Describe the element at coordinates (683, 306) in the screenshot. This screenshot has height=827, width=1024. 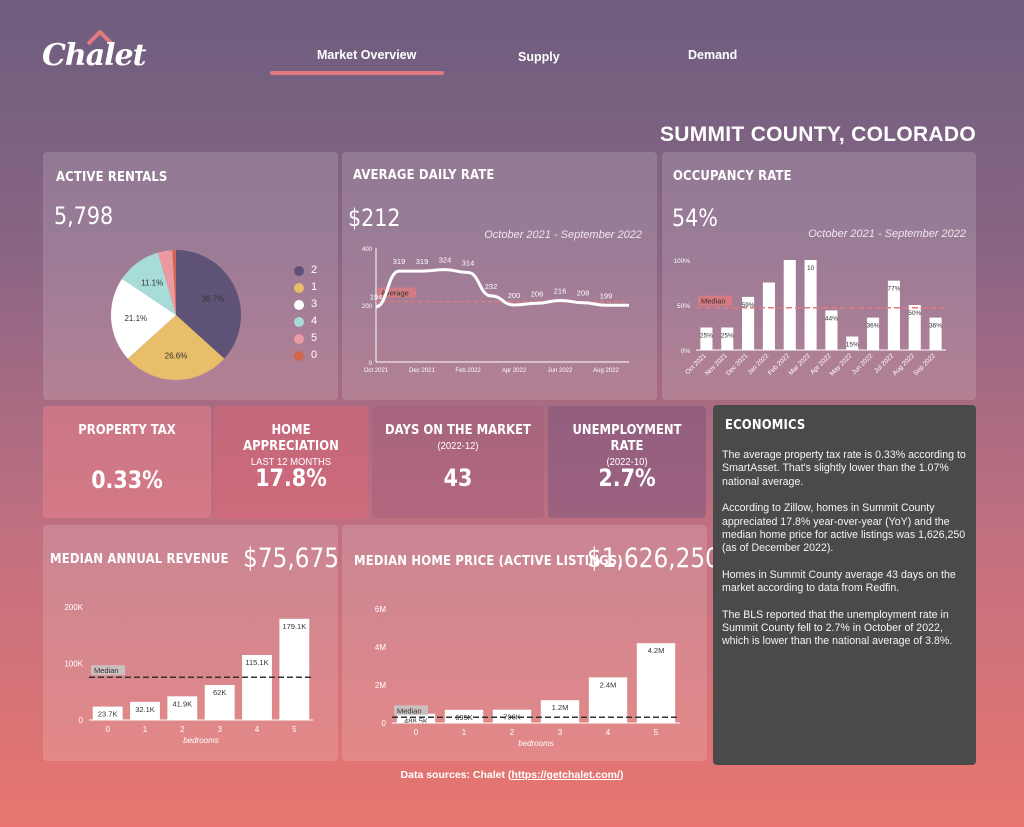
I see `y-tick-label: 50%` at that location.